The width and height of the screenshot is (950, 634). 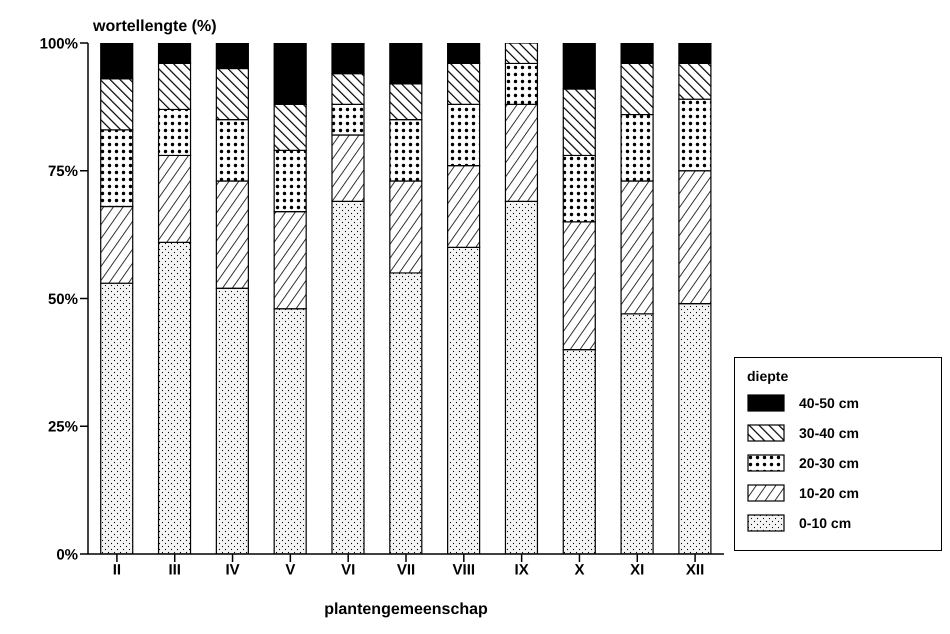 I want to click on y-tick-label: 0%, so click(x=67, y=555).